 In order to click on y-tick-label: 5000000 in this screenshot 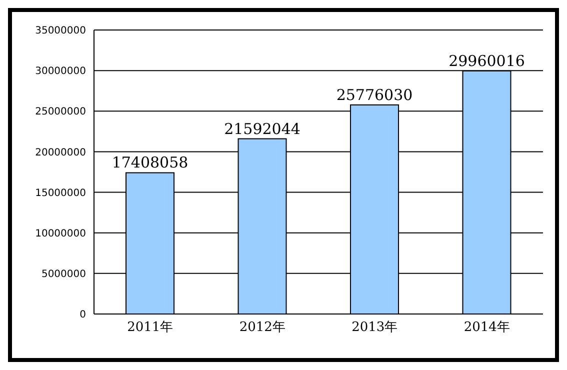, I will do `click(63, 274)`.